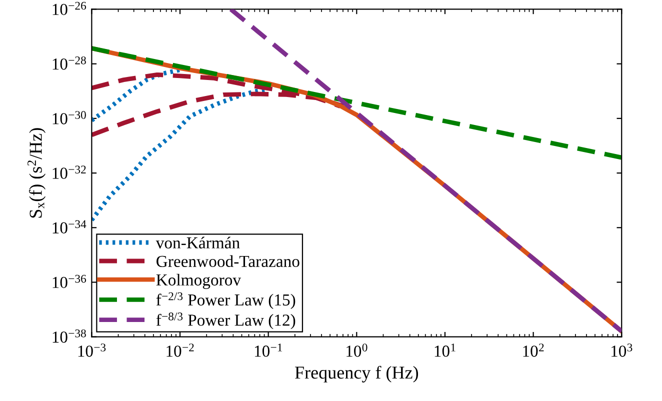  Describe the element at coordinates (622, 350) in the screenshot. I see `x-tick-label: 10$^{3}$` at that location.